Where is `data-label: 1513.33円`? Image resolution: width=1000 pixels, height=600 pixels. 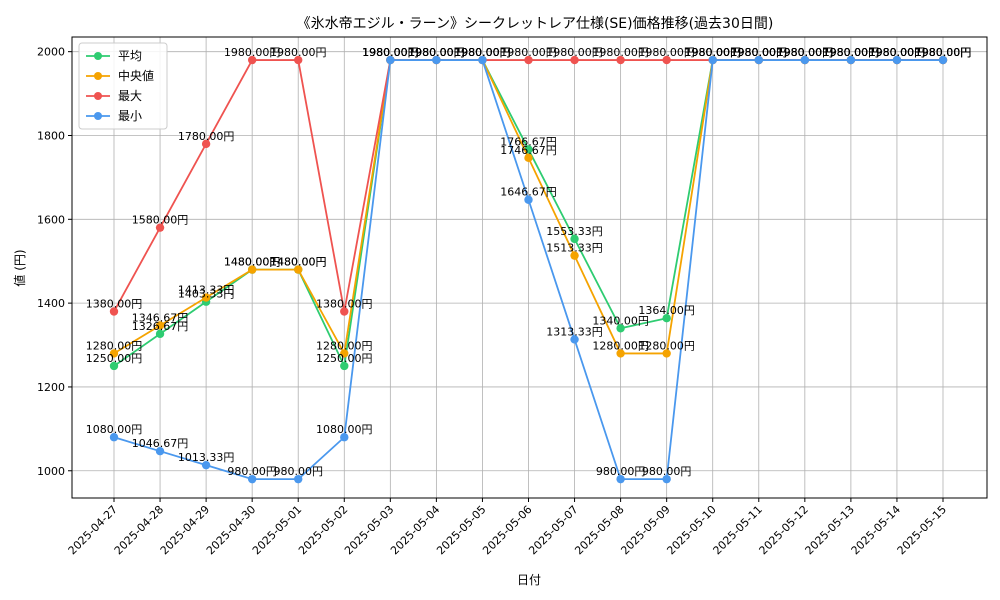
data-label: 1513.33円 is located at coordinates (574, 248).